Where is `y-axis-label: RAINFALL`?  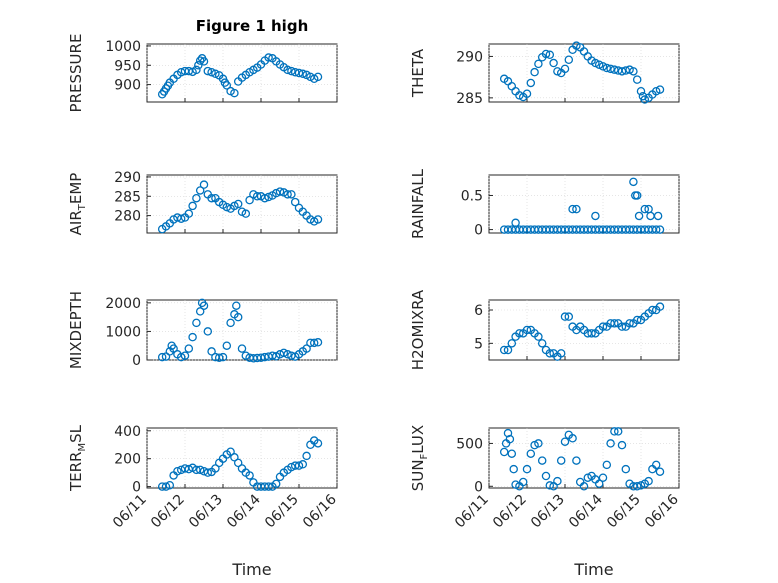 y-axis-label: RAINFALL is located at coordinates (418, 203).